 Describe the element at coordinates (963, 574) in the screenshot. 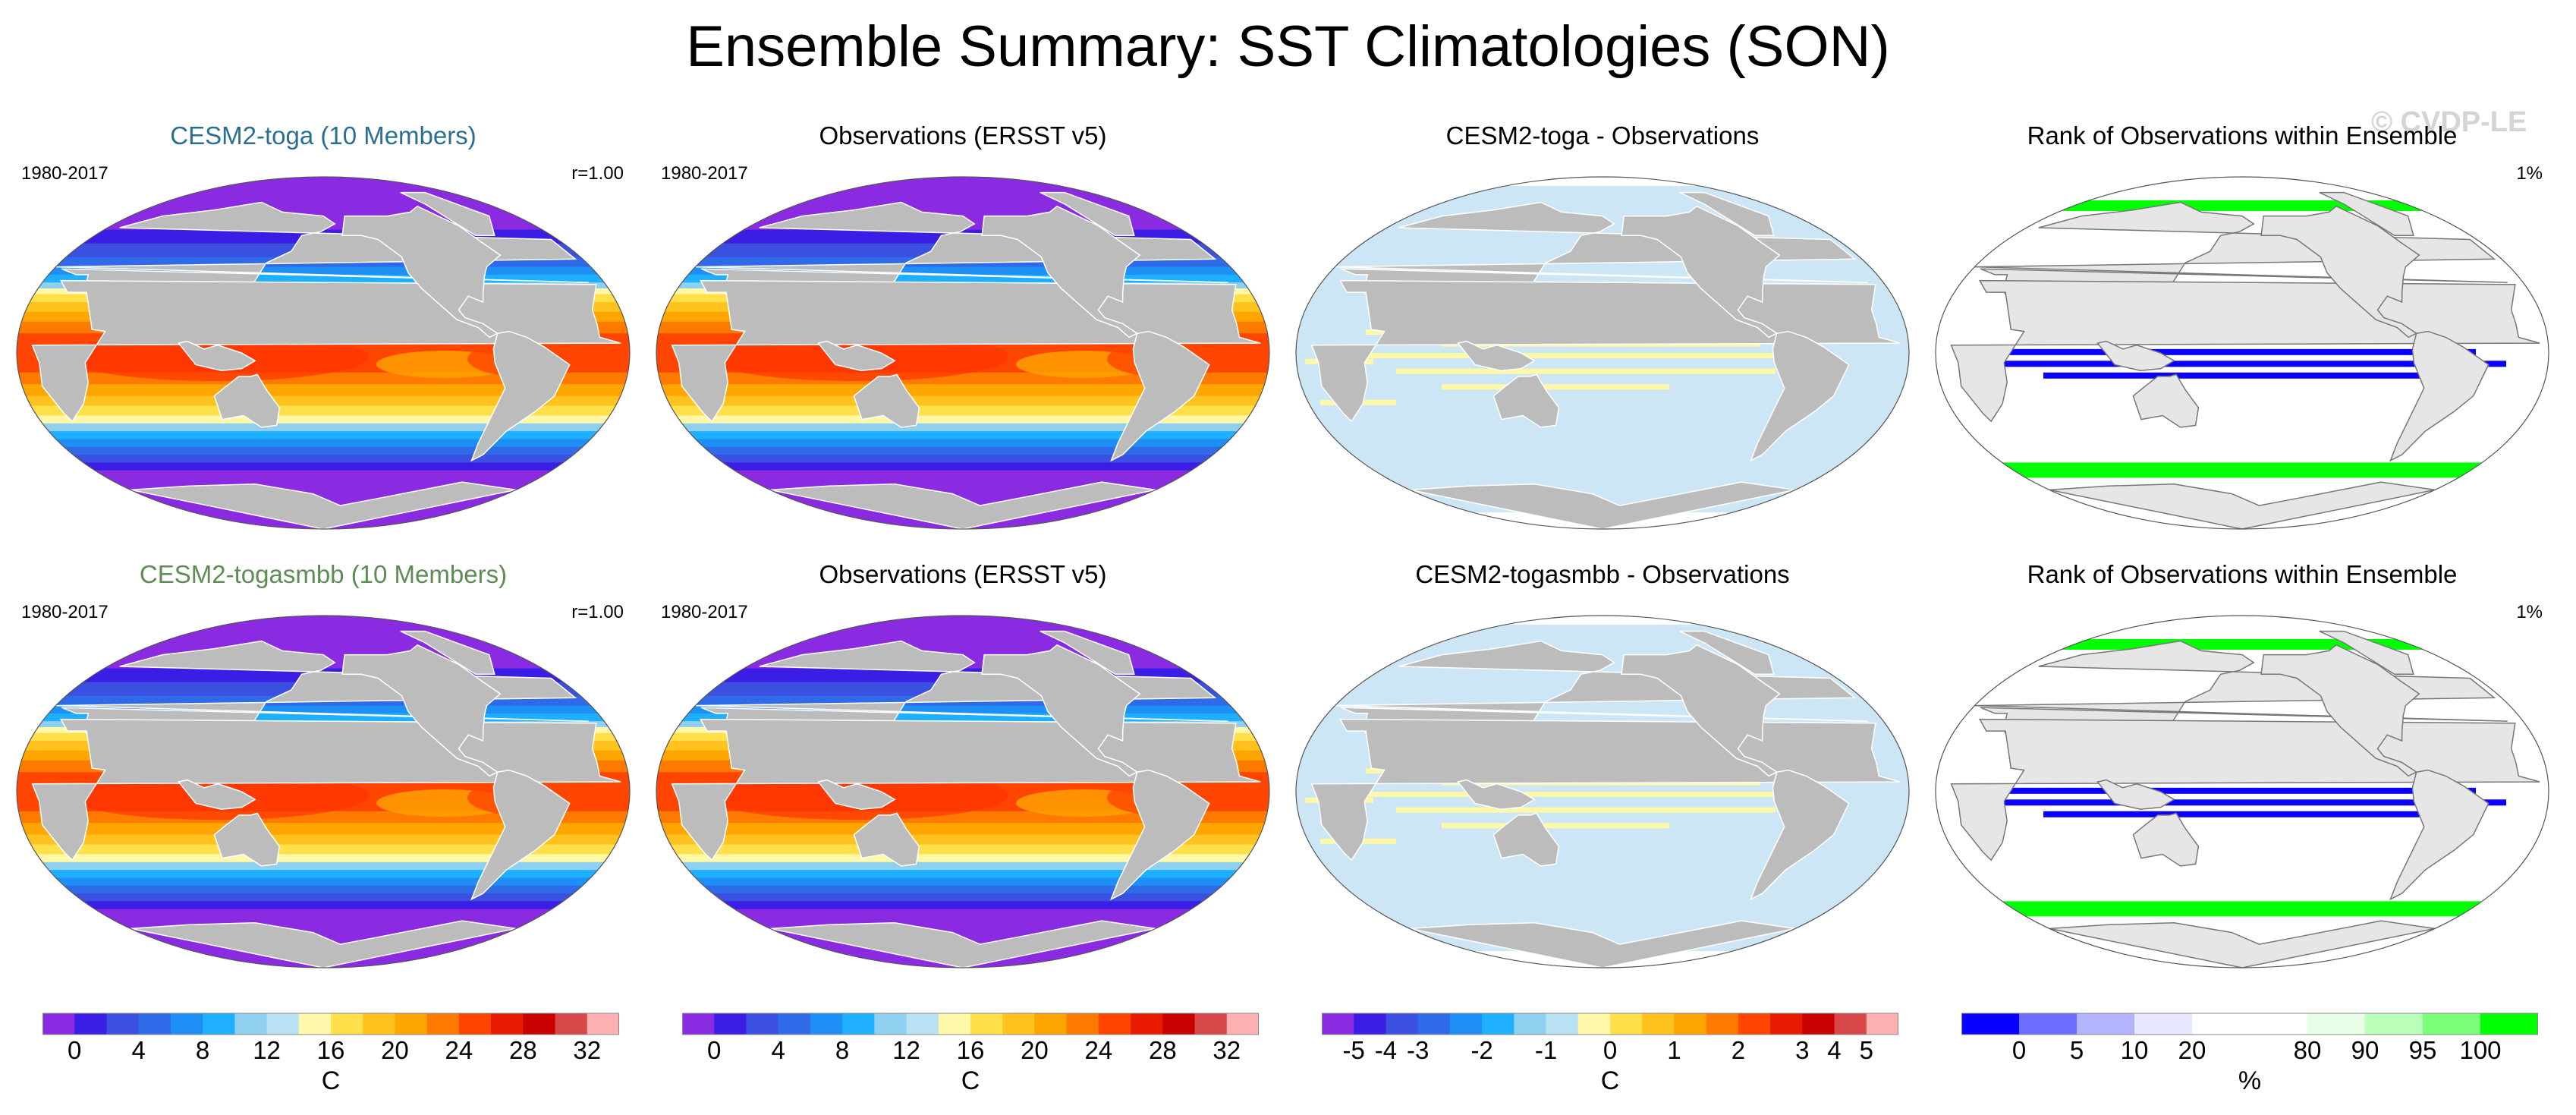

I see `panel-title: Observations (ERSST v5)` at that location.